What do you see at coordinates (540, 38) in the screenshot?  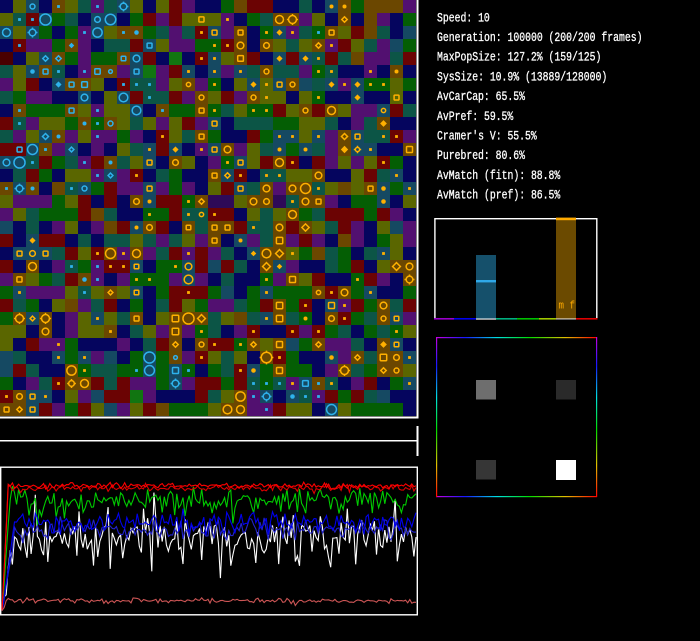 I see `svg-text:Generation: 100000 (200/200 fr: Generation: 100000 (200/200 frames)` at bounding box center [540, 38].